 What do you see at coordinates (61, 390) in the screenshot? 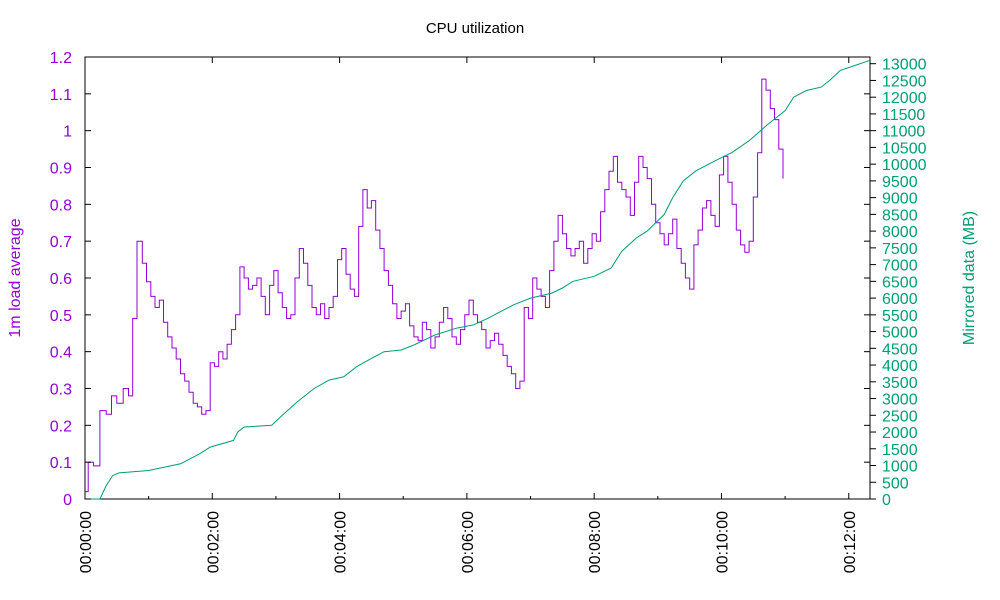
I see `left-tick-label: 0.3` at bounding box center [61, 390].